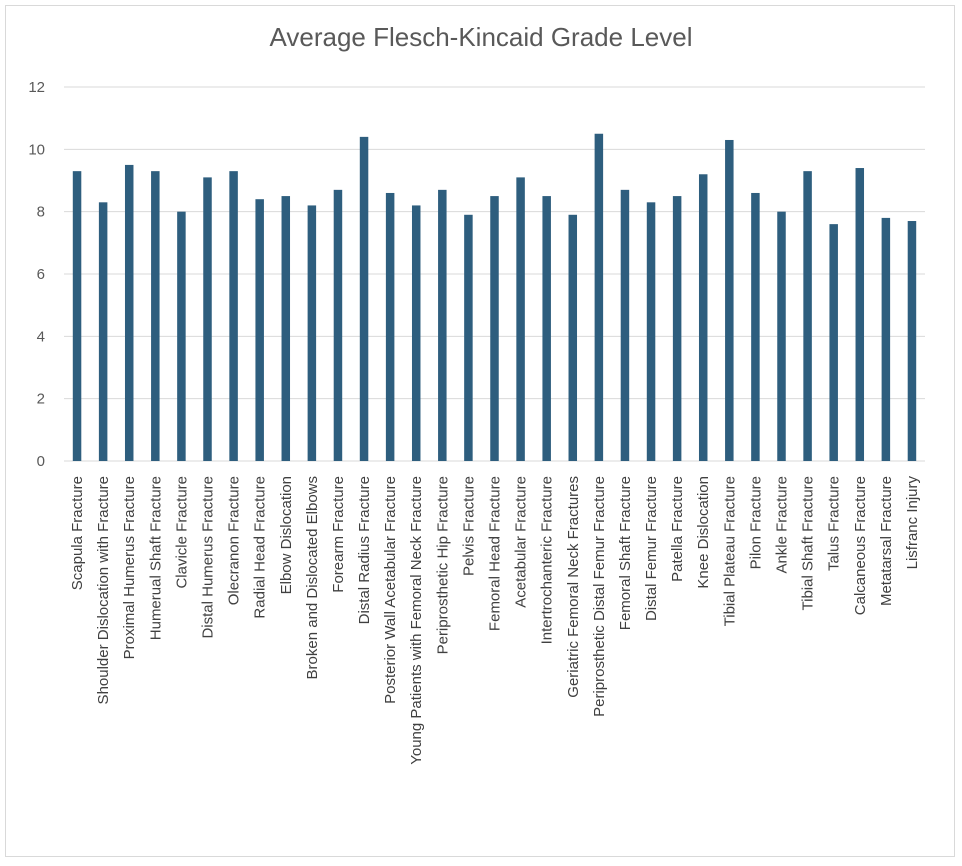 This screenshot has height=866, width=962. What do you see at coordinates (573, 587) in the screenshot?
I see `x-tick-label: Geriatric Femoral Neck Fractures` at bounding box center [573, 587].